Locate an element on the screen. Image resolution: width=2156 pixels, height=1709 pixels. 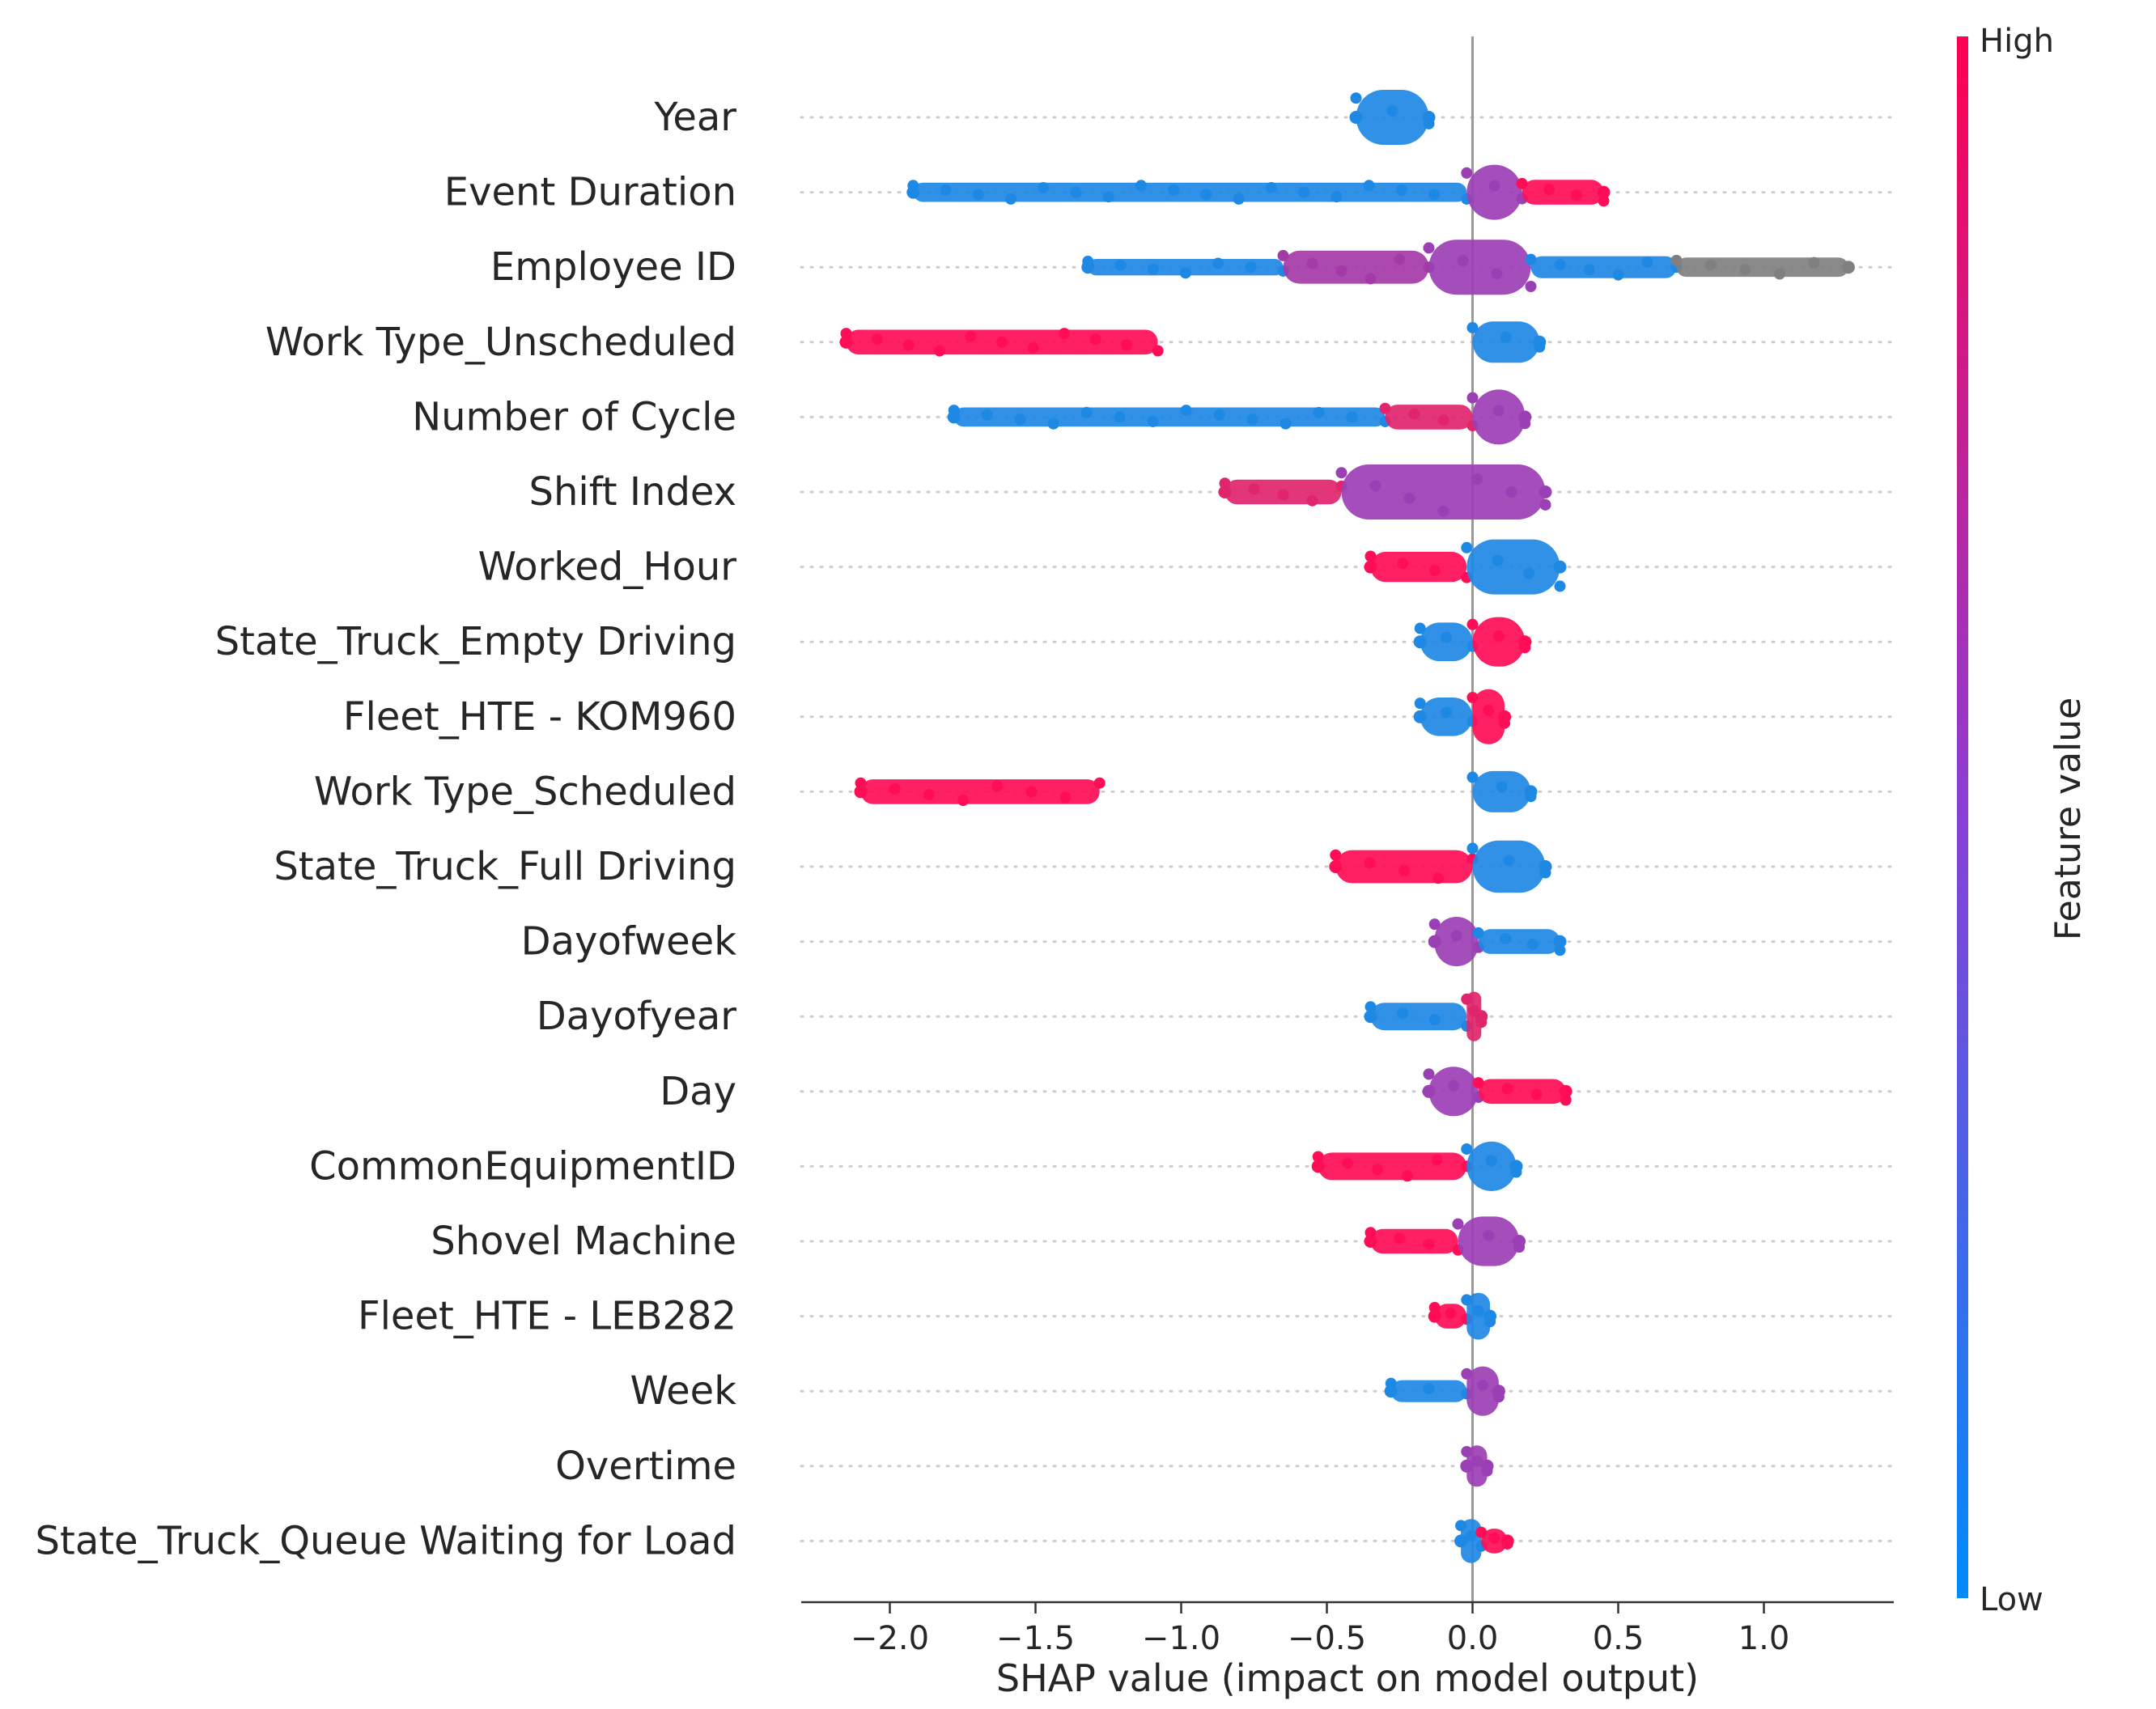
x-tick-label: −1.5 is located at coordinates (1035, 1638).